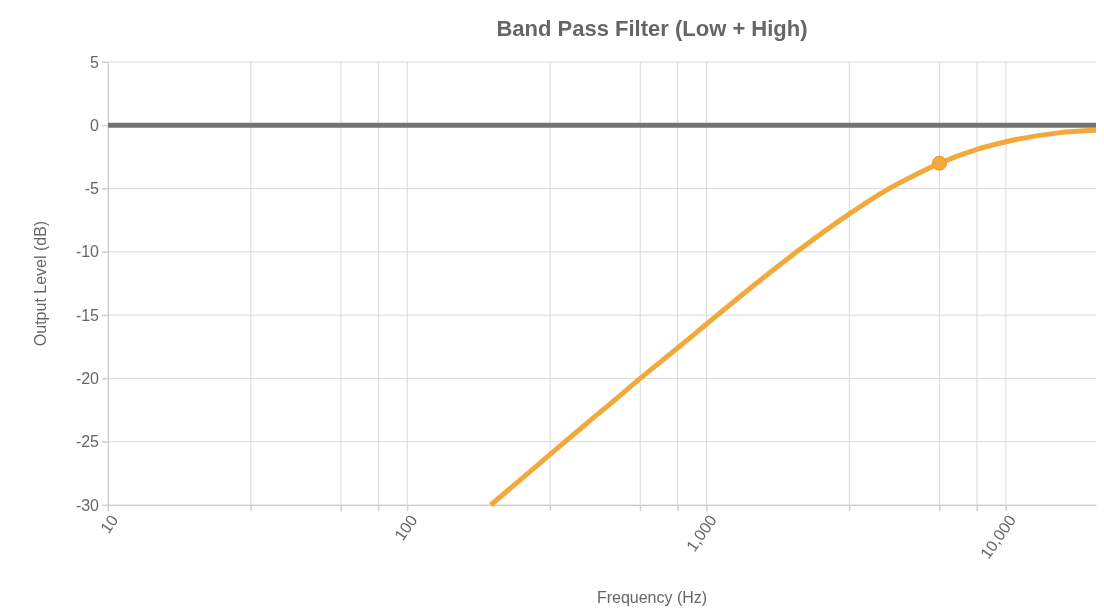 The height and width of the screenshot is (614, 1104). I want to click on y-axis-title: Output Level (dB), so click(40, 283).